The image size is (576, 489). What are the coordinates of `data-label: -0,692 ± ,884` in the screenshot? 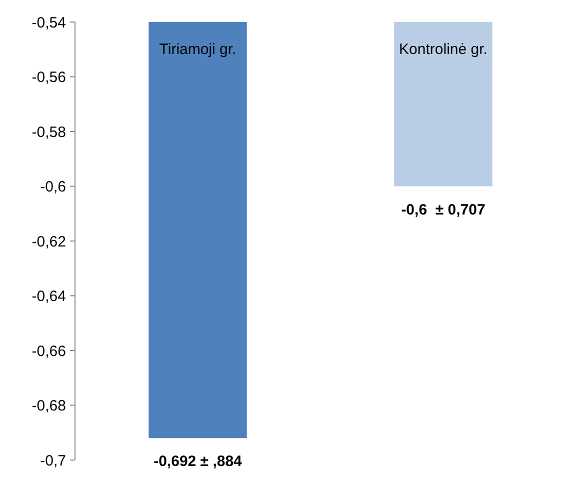 It's located at (198, 461).